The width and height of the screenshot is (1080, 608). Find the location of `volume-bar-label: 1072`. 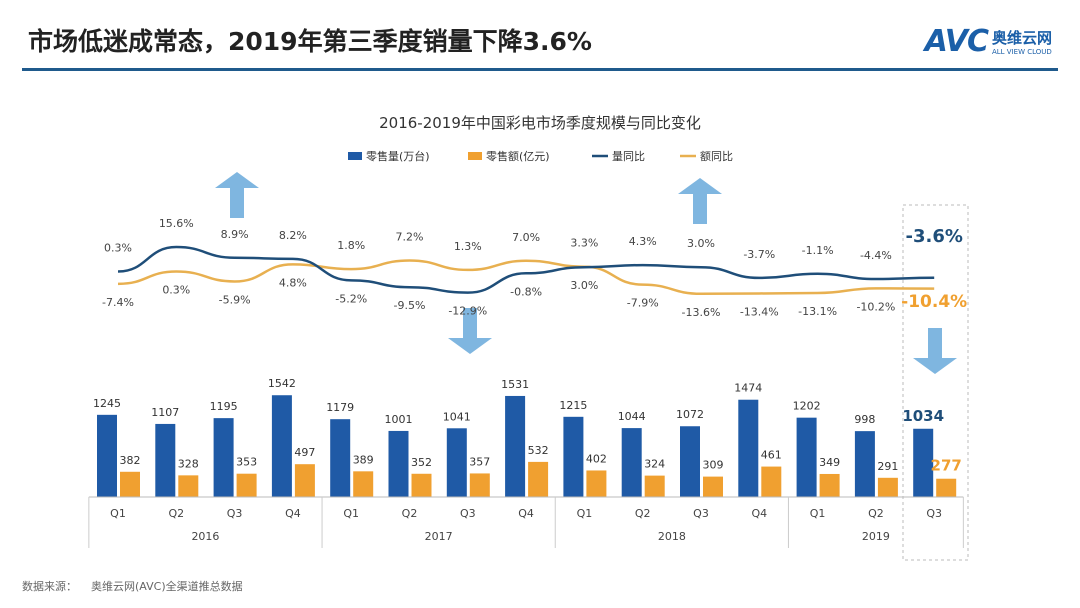

volume-bar-label: 1072 is located at coordinates (690, 414).